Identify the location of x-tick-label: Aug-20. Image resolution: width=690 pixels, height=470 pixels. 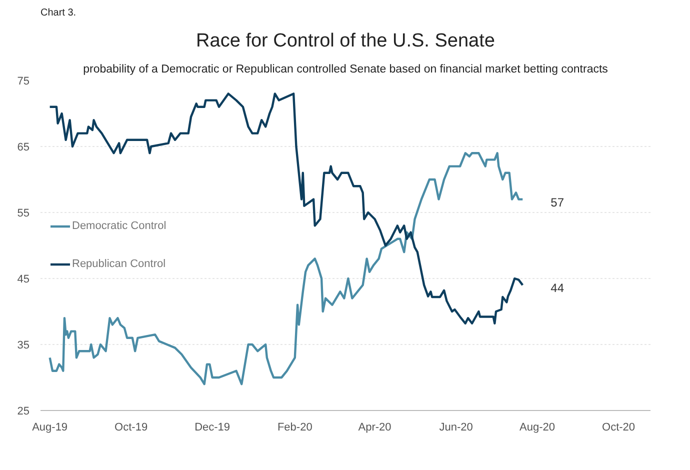
(538, 428).